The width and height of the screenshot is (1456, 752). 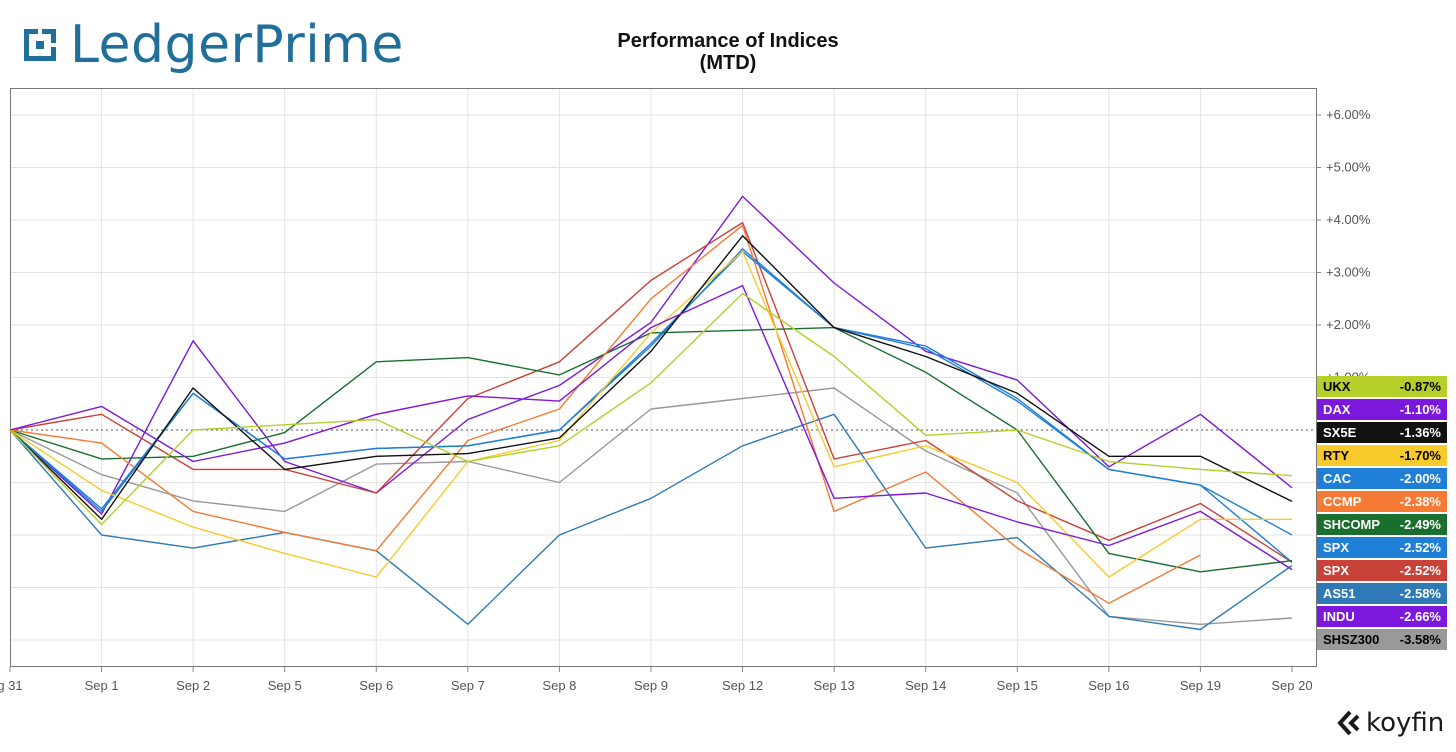 I want to click on koyfin-logo-icon, so click(x=1348, y=723).